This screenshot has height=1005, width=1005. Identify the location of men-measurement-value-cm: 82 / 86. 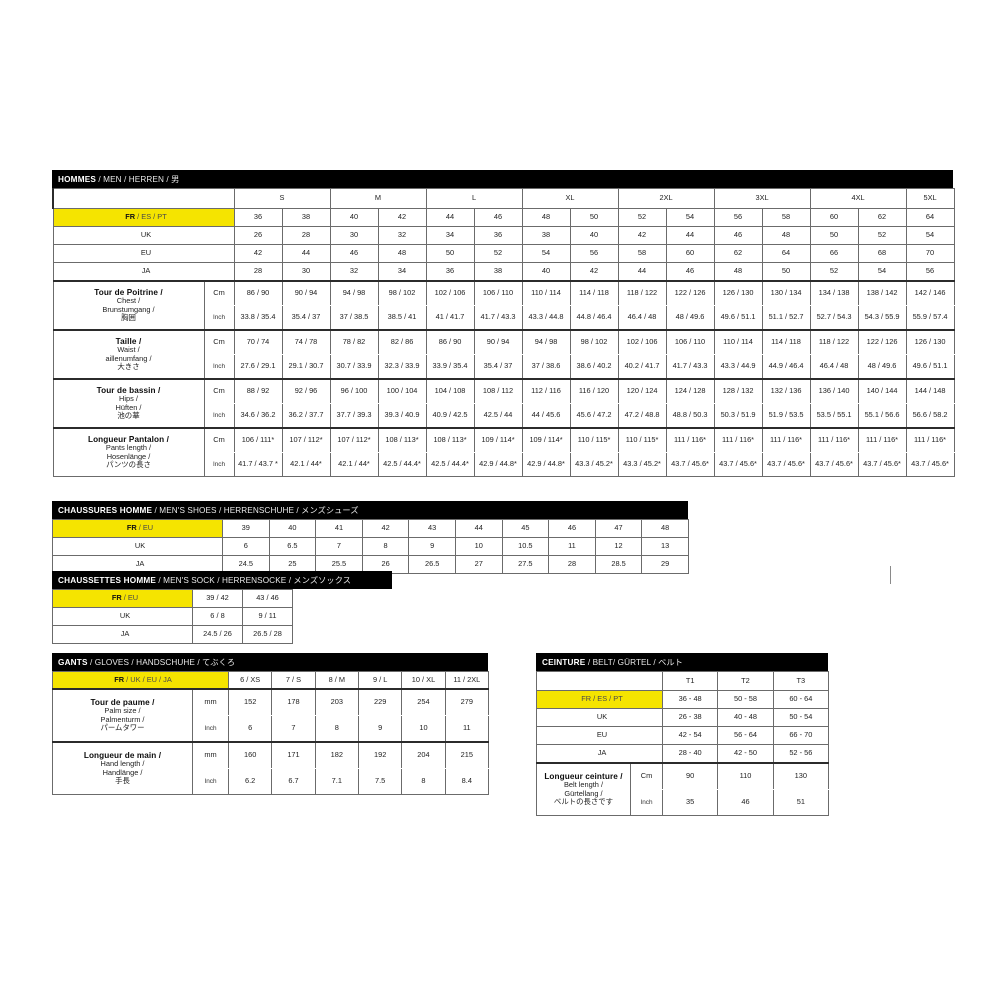
(402, 342).